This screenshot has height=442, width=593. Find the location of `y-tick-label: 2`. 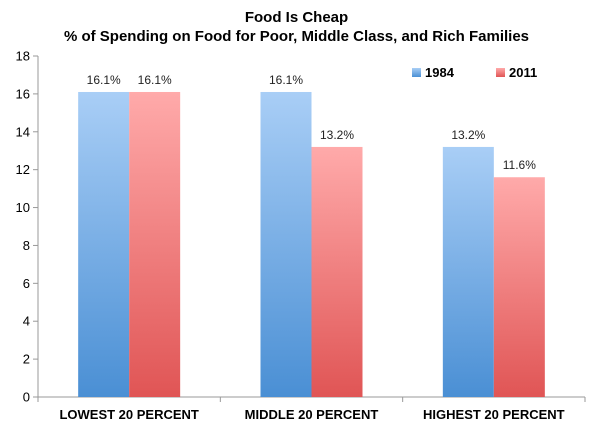

y-tick-label: 2 is located at coordinates (26, 359).